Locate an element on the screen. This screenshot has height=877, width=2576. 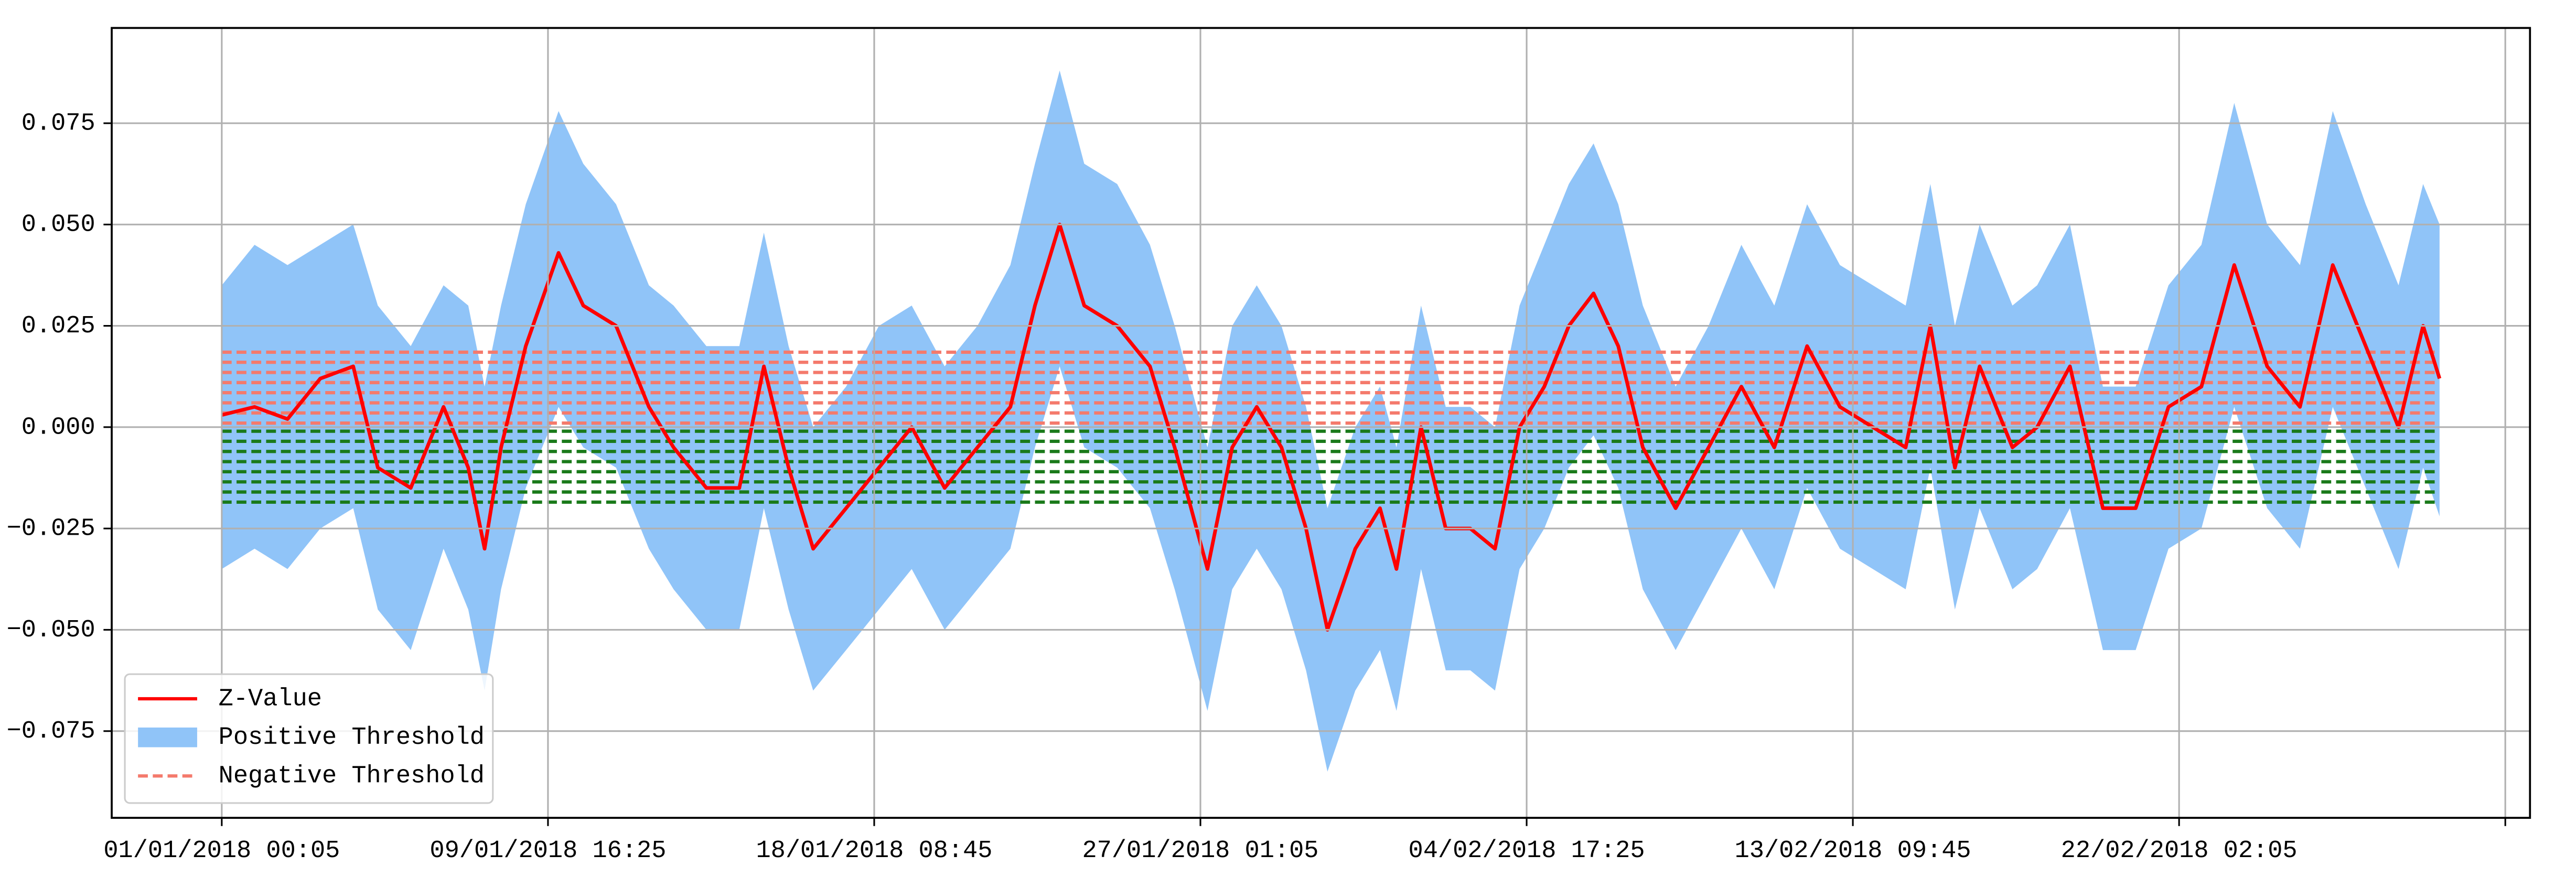
y-tick-label: −0.025 is located at coordinates (51, 529).